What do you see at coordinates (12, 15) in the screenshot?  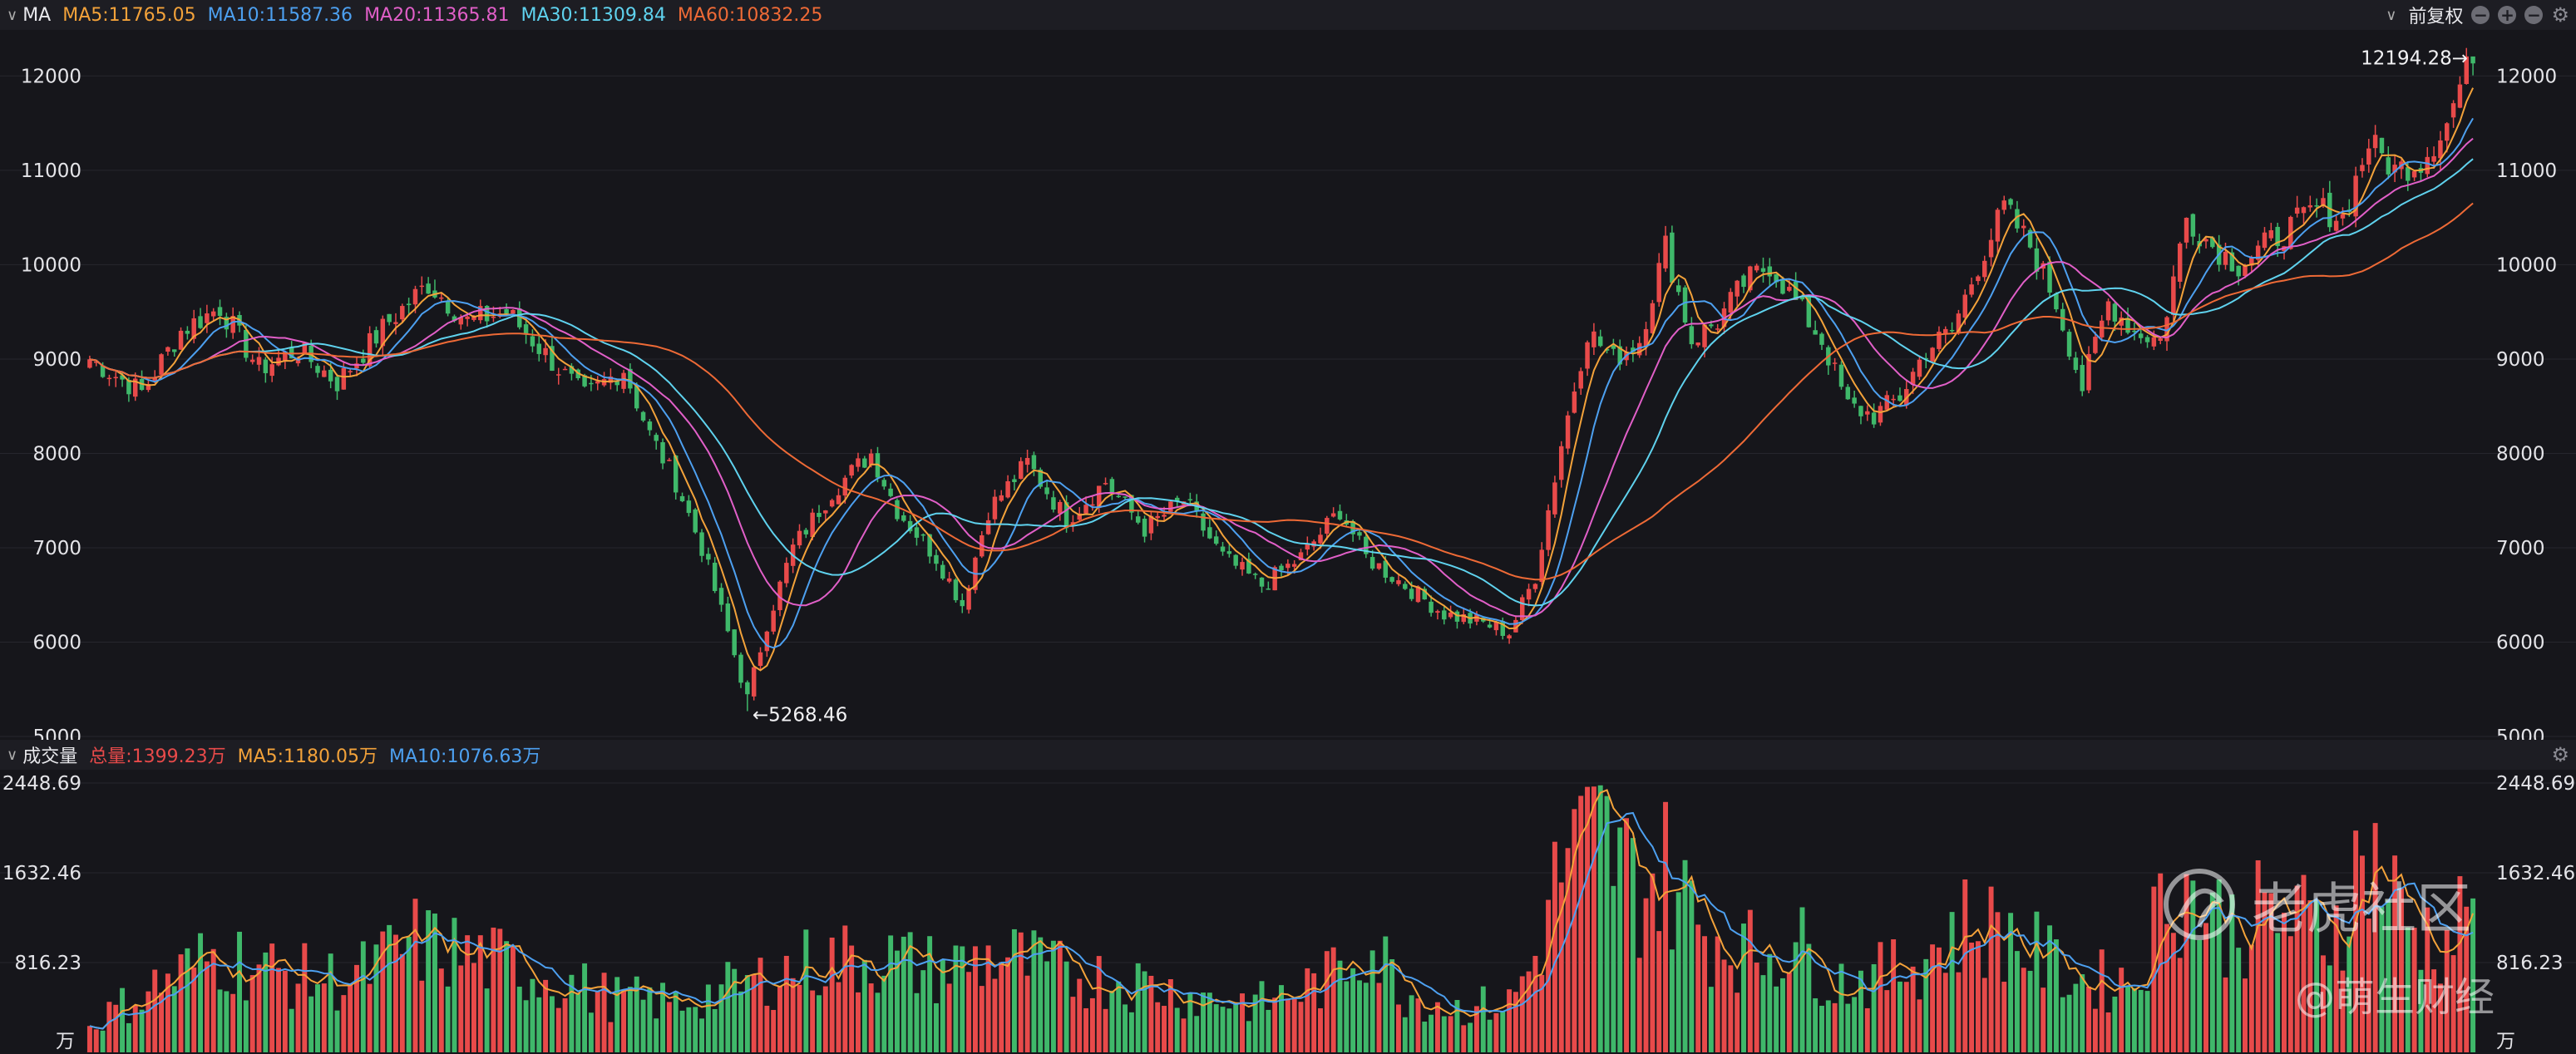 I see `collapse-chevron-icon: ∨` at bounding box center [12, 15].